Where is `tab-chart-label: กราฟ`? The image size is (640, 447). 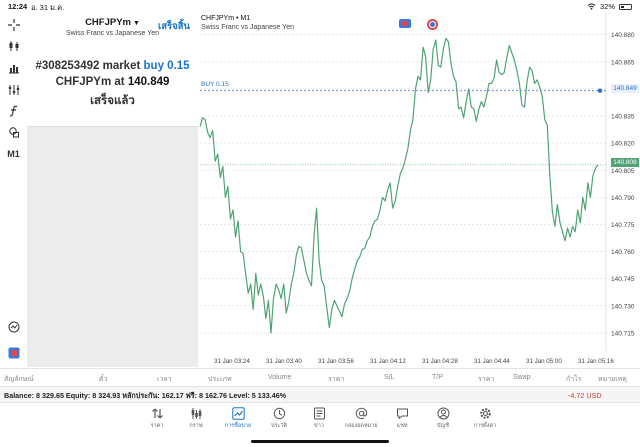 tab-chart-label: กราฟ is located at coordinates (196, 426).